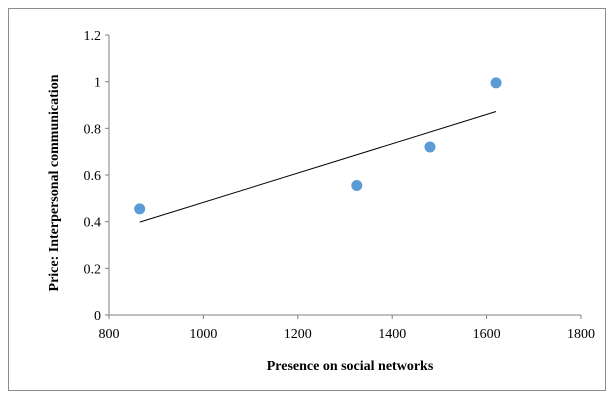  Describe the element at coordinates (350, 366) in the screenshot. I see `x-axis-title: Presence on social networks` at that location.